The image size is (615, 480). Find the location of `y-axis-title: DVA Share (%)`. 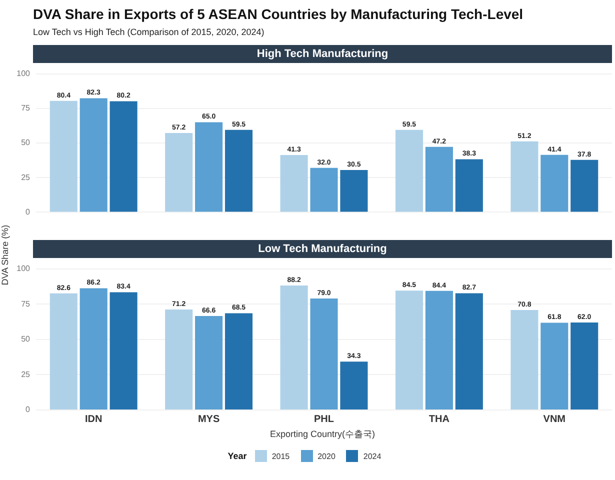

y-axis-title: DVA Share (%) is located at coordinates (5, 256).